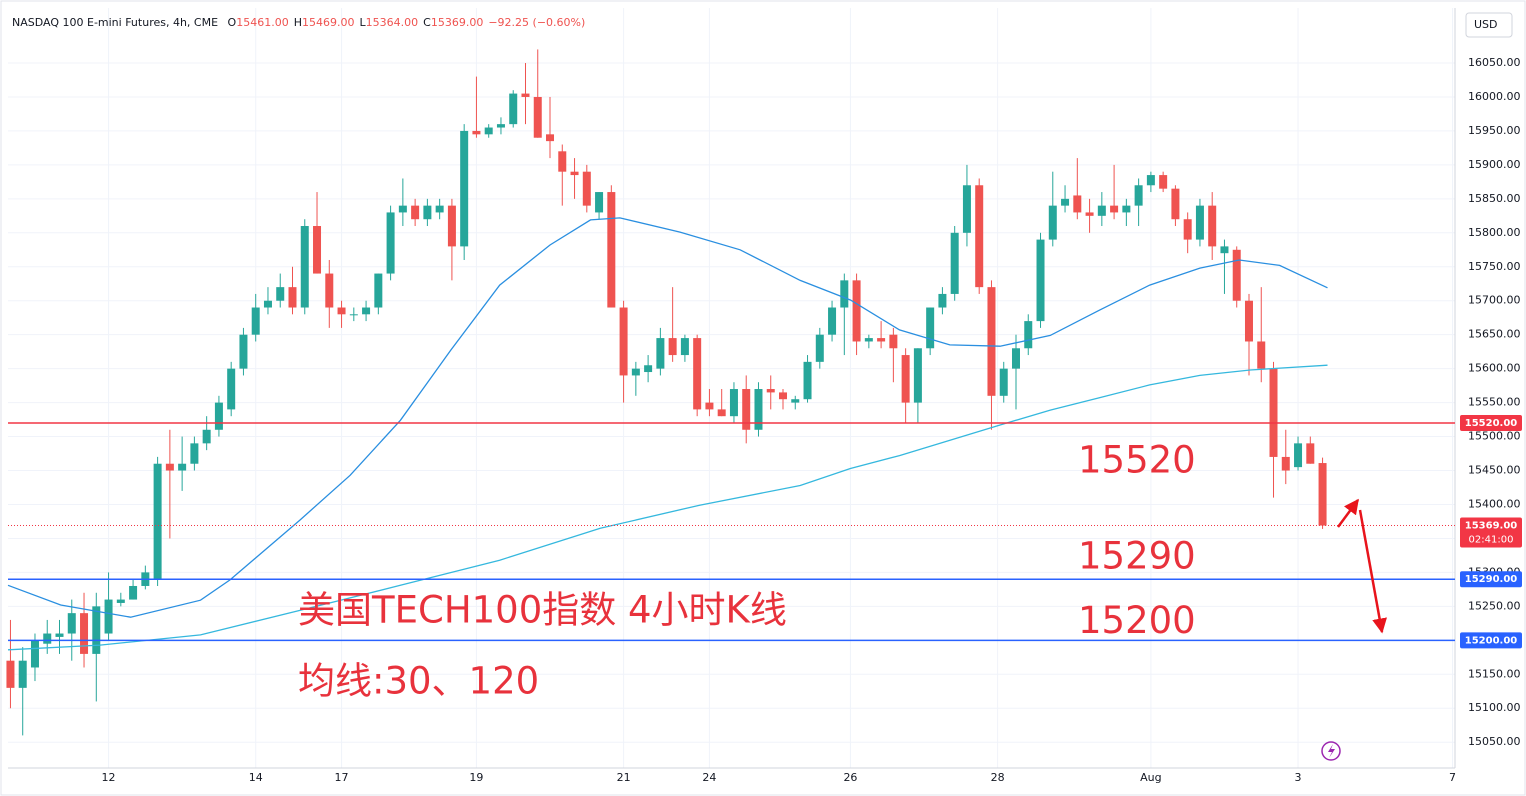 This screenshot has height=796, width=1526. I want to click on x-tick-label: 19, so click(476, 777).